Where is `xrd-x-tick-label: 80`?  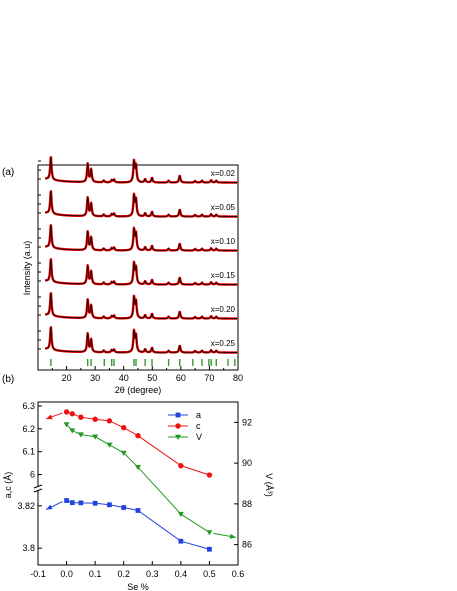 xrd-x-tick-label: 80 is located at coordinates (238, 378).